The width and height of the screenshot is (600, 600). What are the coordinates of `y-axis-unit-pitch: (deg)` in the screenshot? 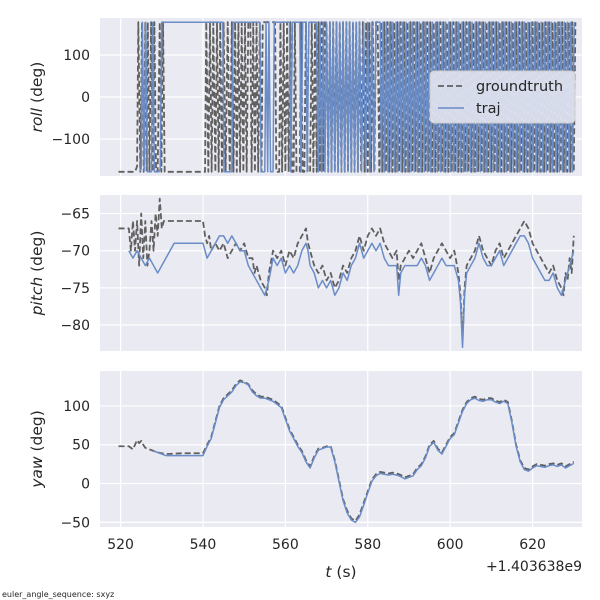 It's located at (37, 254).